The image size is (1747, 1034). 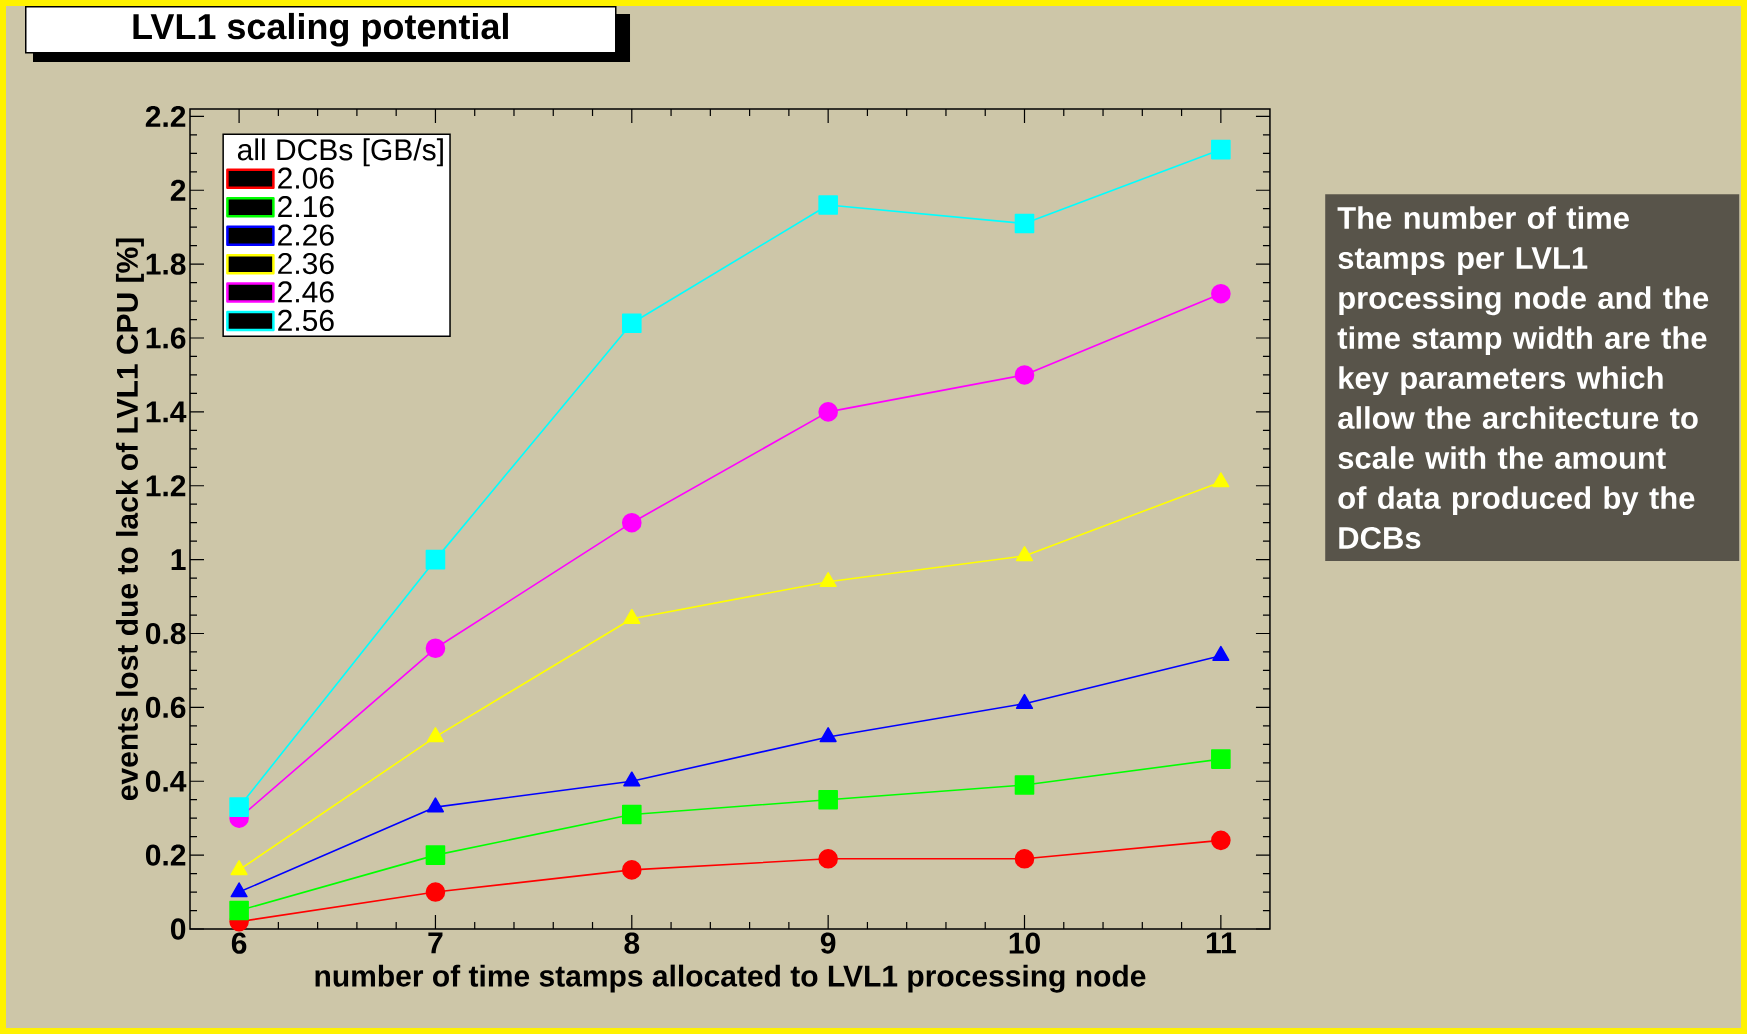 I want to click on y-tick-label: 0.2, so click(x=165, y=855).